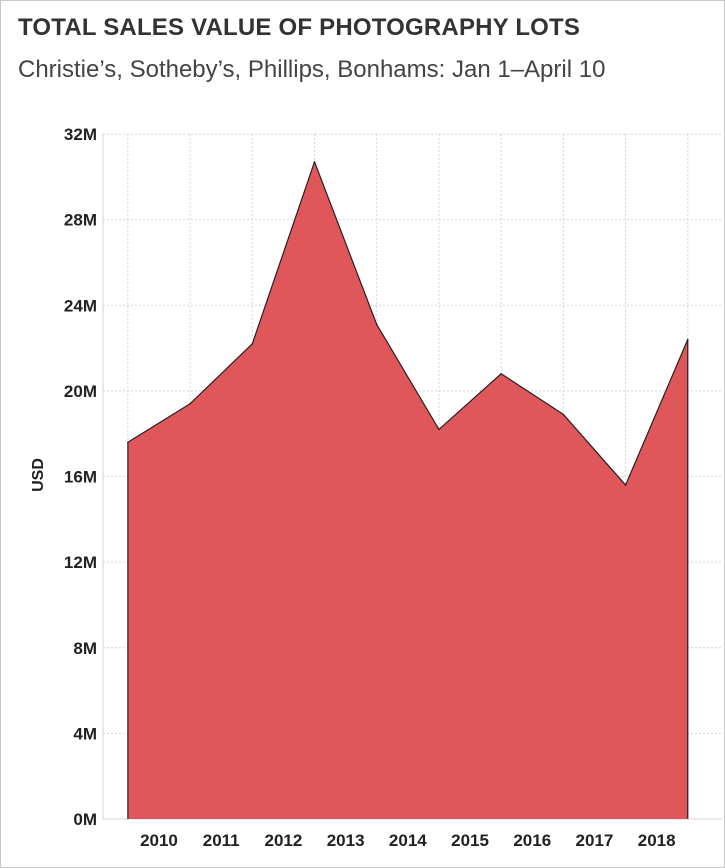  Describe the element at coordinates (85, 648) in the screenshot. I see `y-tick-label: 8M` at that location.